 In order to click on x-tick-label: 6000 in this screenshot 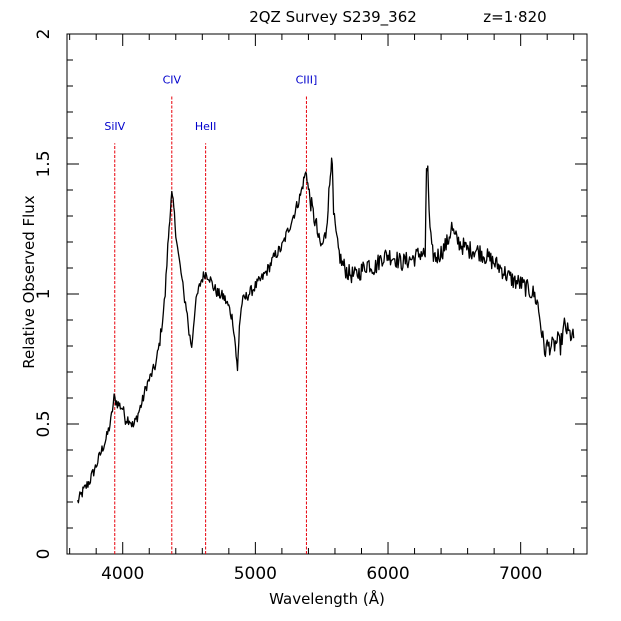, I will do `click(387, 574)`.